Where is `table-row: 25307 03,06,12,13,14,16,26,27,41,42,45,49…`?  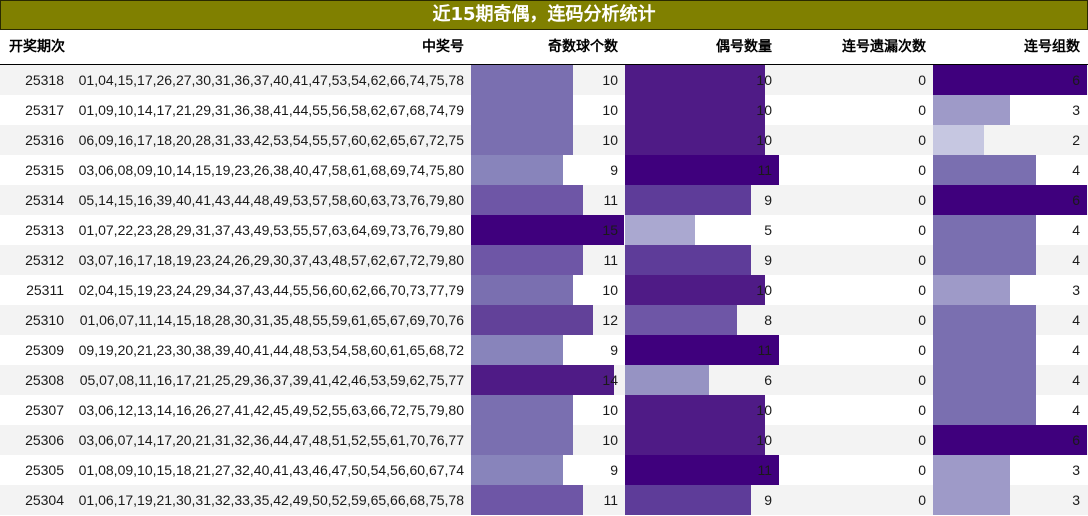
table-row: 25307 03,06,12,13,14,16,26,27,41,42,45,49… is located at coordinates (544, 410).